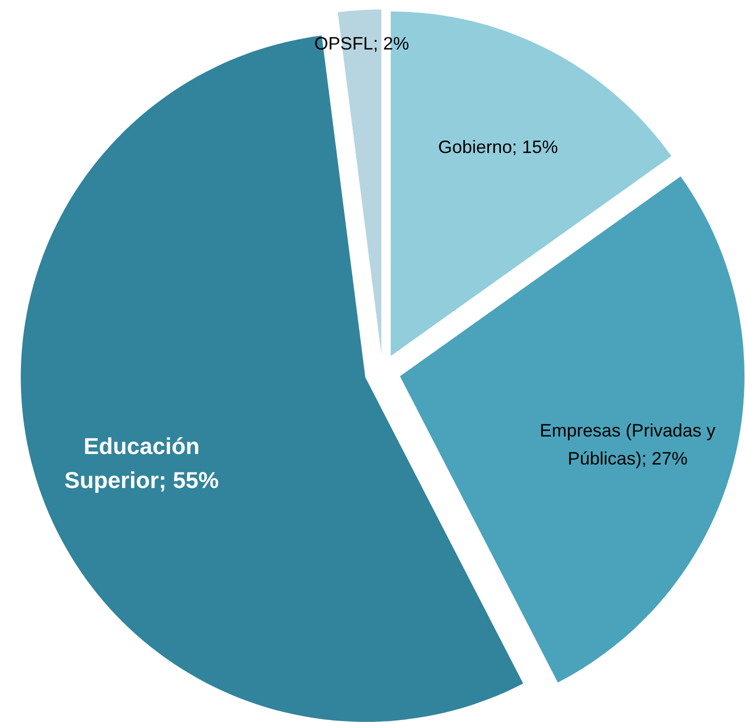 The image size is (745, 722). Describe the element at coordinates (141, 462) in the screenshot. I see `slice-label: Educación Superior; 55%` at that location.